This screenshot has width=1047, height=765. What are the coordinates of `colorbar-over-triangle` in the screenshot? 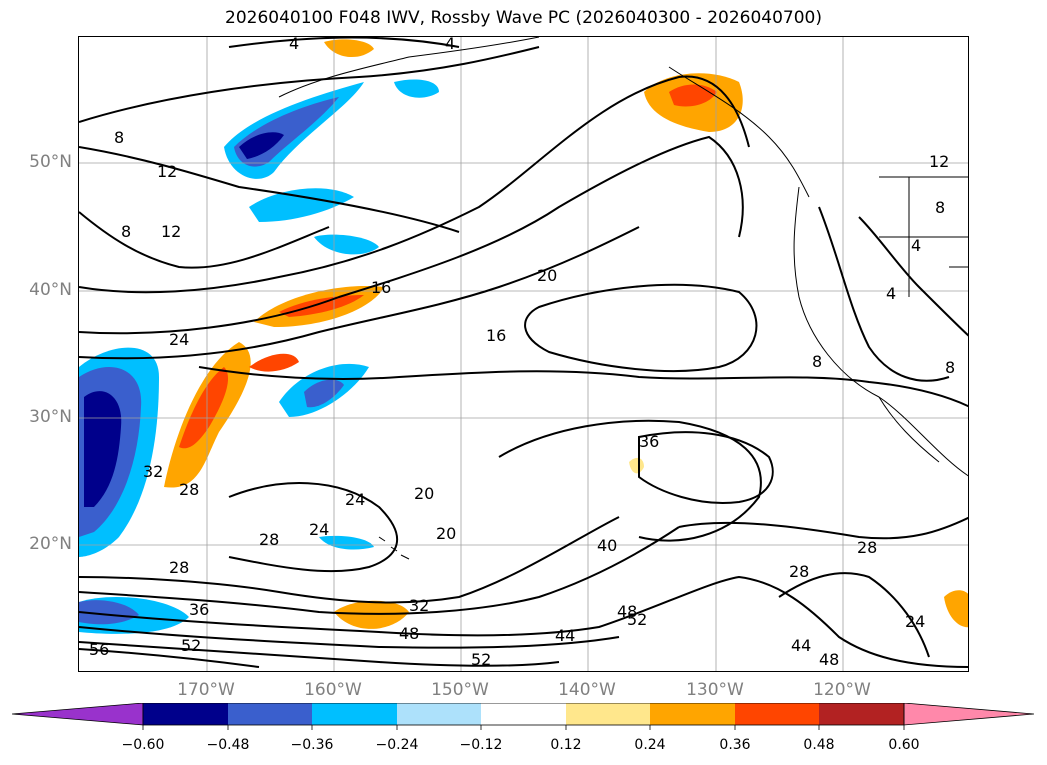 It's located at (968, 714).